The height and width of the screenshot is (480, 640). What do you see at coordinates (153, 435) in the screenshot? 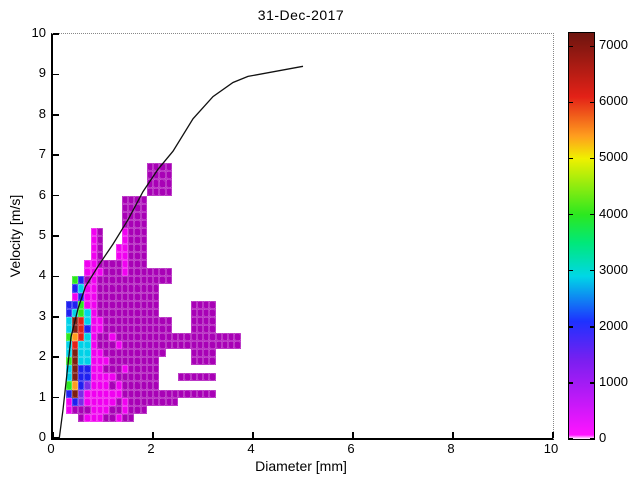
I see `x-axis-tick` at bounding box center [153, 435].